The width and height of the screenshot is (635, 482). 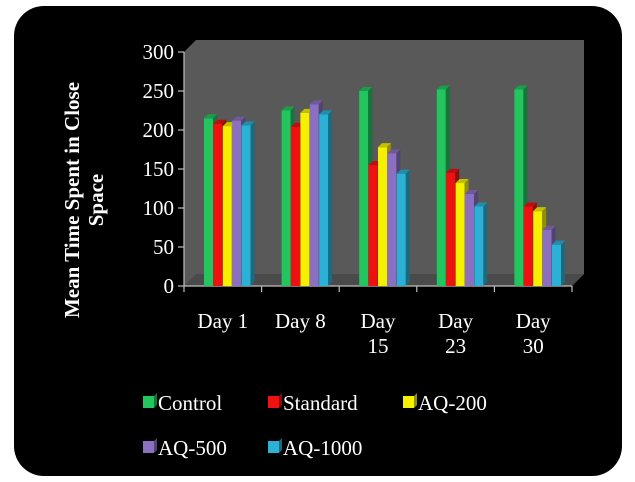 What do you see at coordinates (320, 403) in the screenshot?
I see `legend-label: Standard` at bounding box center [320, 403].